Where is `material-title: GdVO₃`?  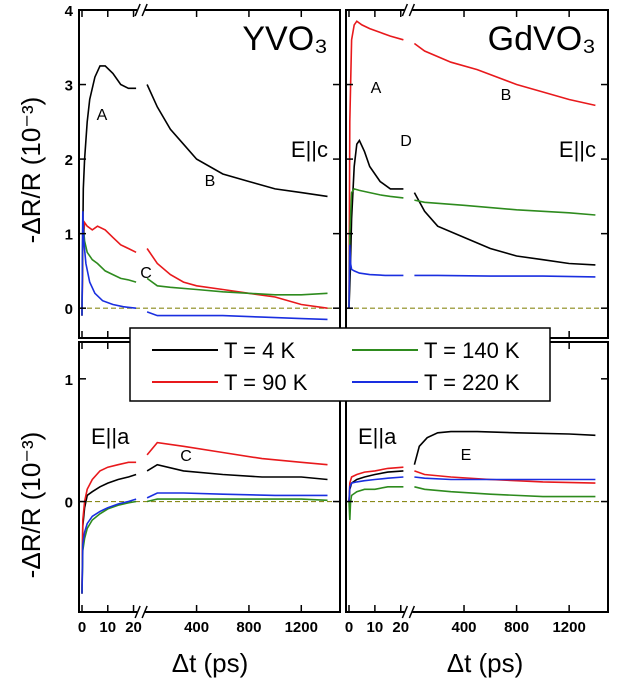
material-title: GdVO₃ is located at coordinates (542, 39).